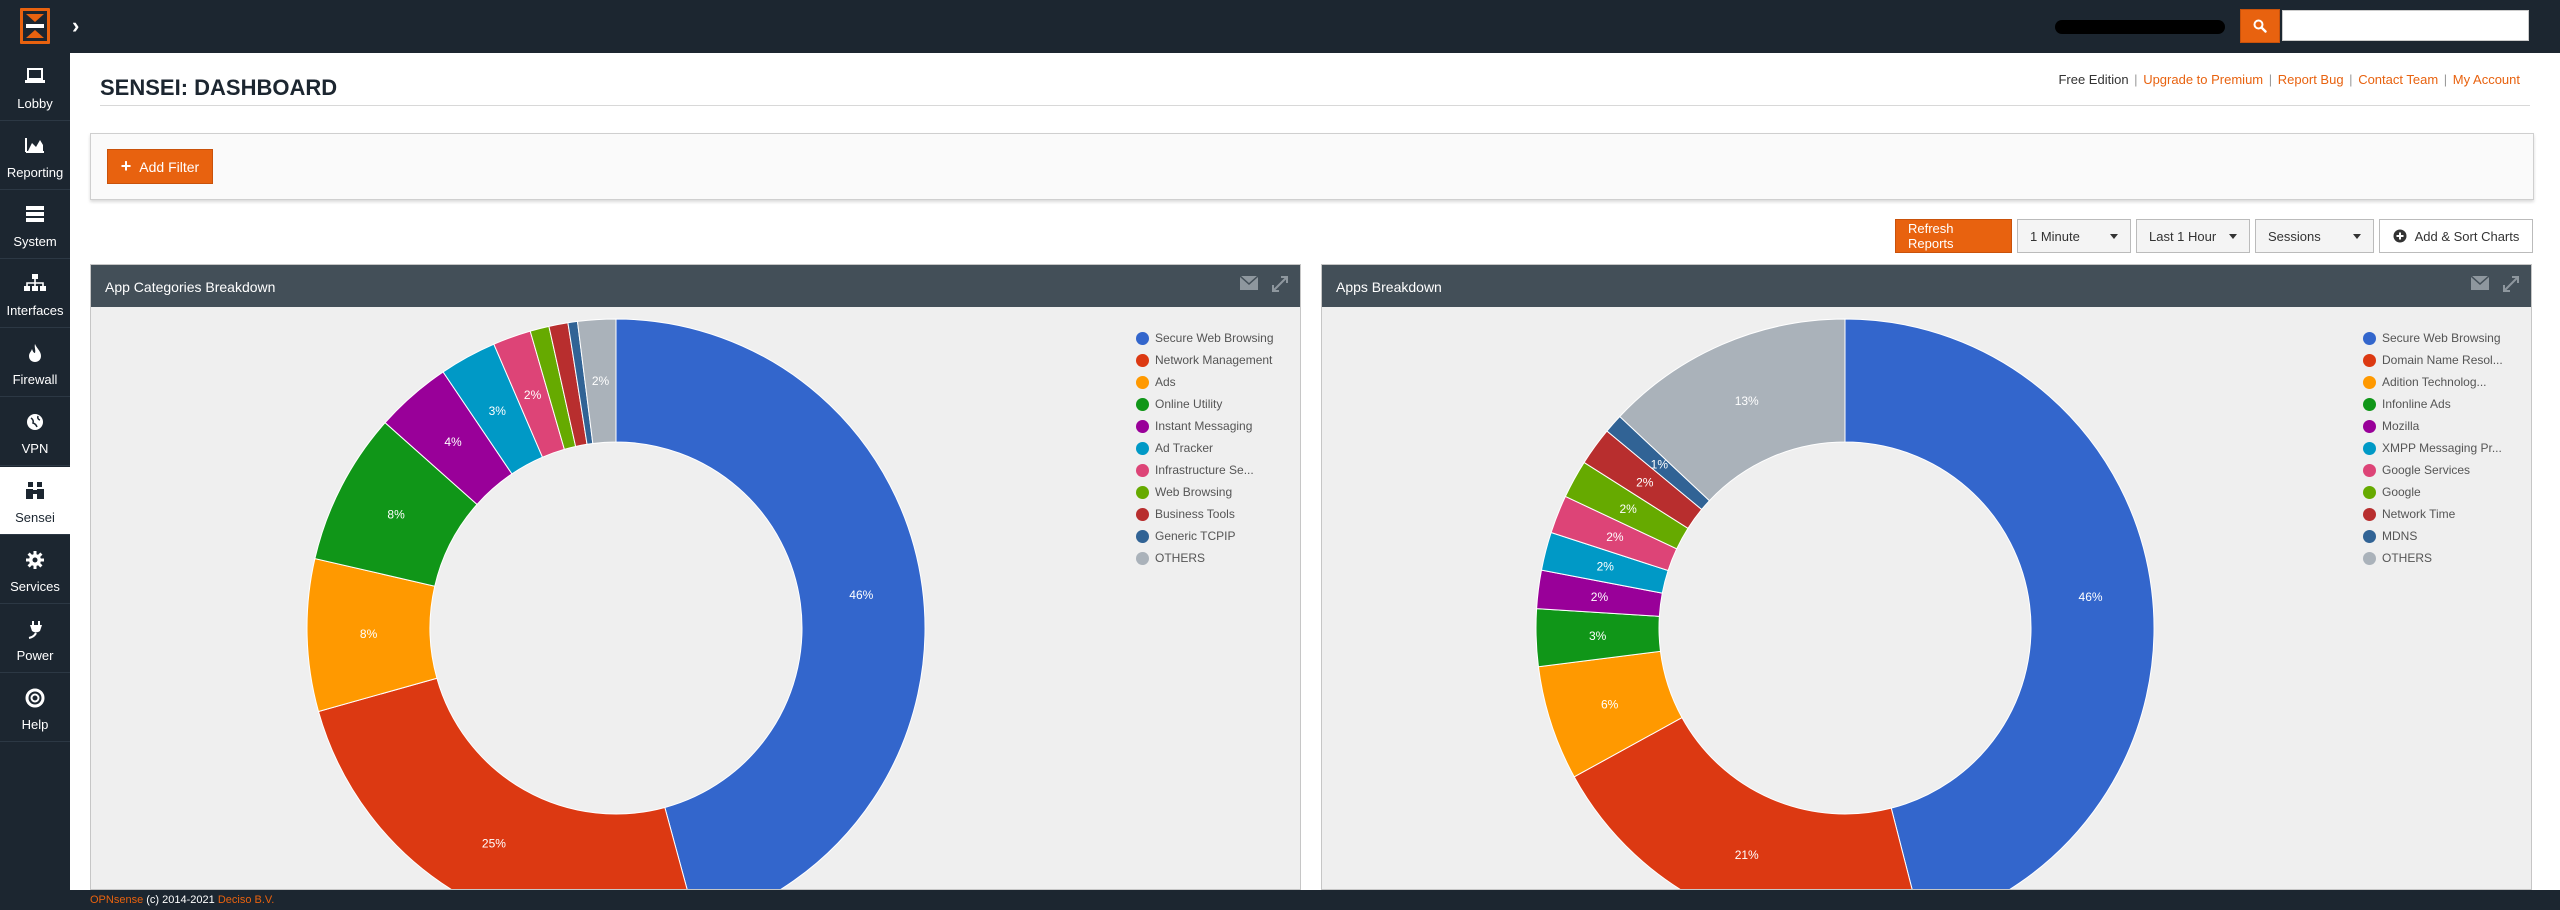 The image size is (2560, 910). I want to click on contact-team-link: Contact Team, so click(2398, 79).